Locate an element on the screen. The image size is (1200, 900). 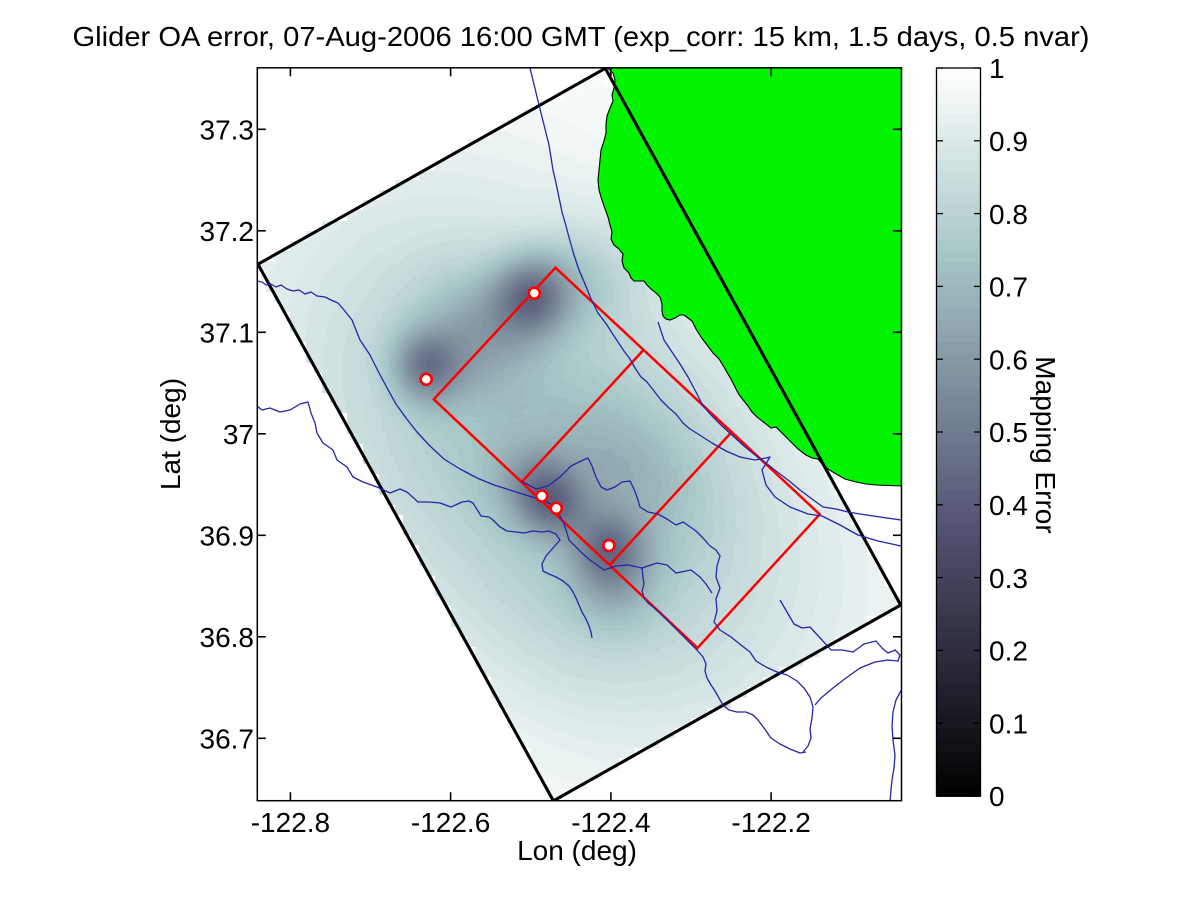
svg-text: 0 is located at coordinates (997, 796).